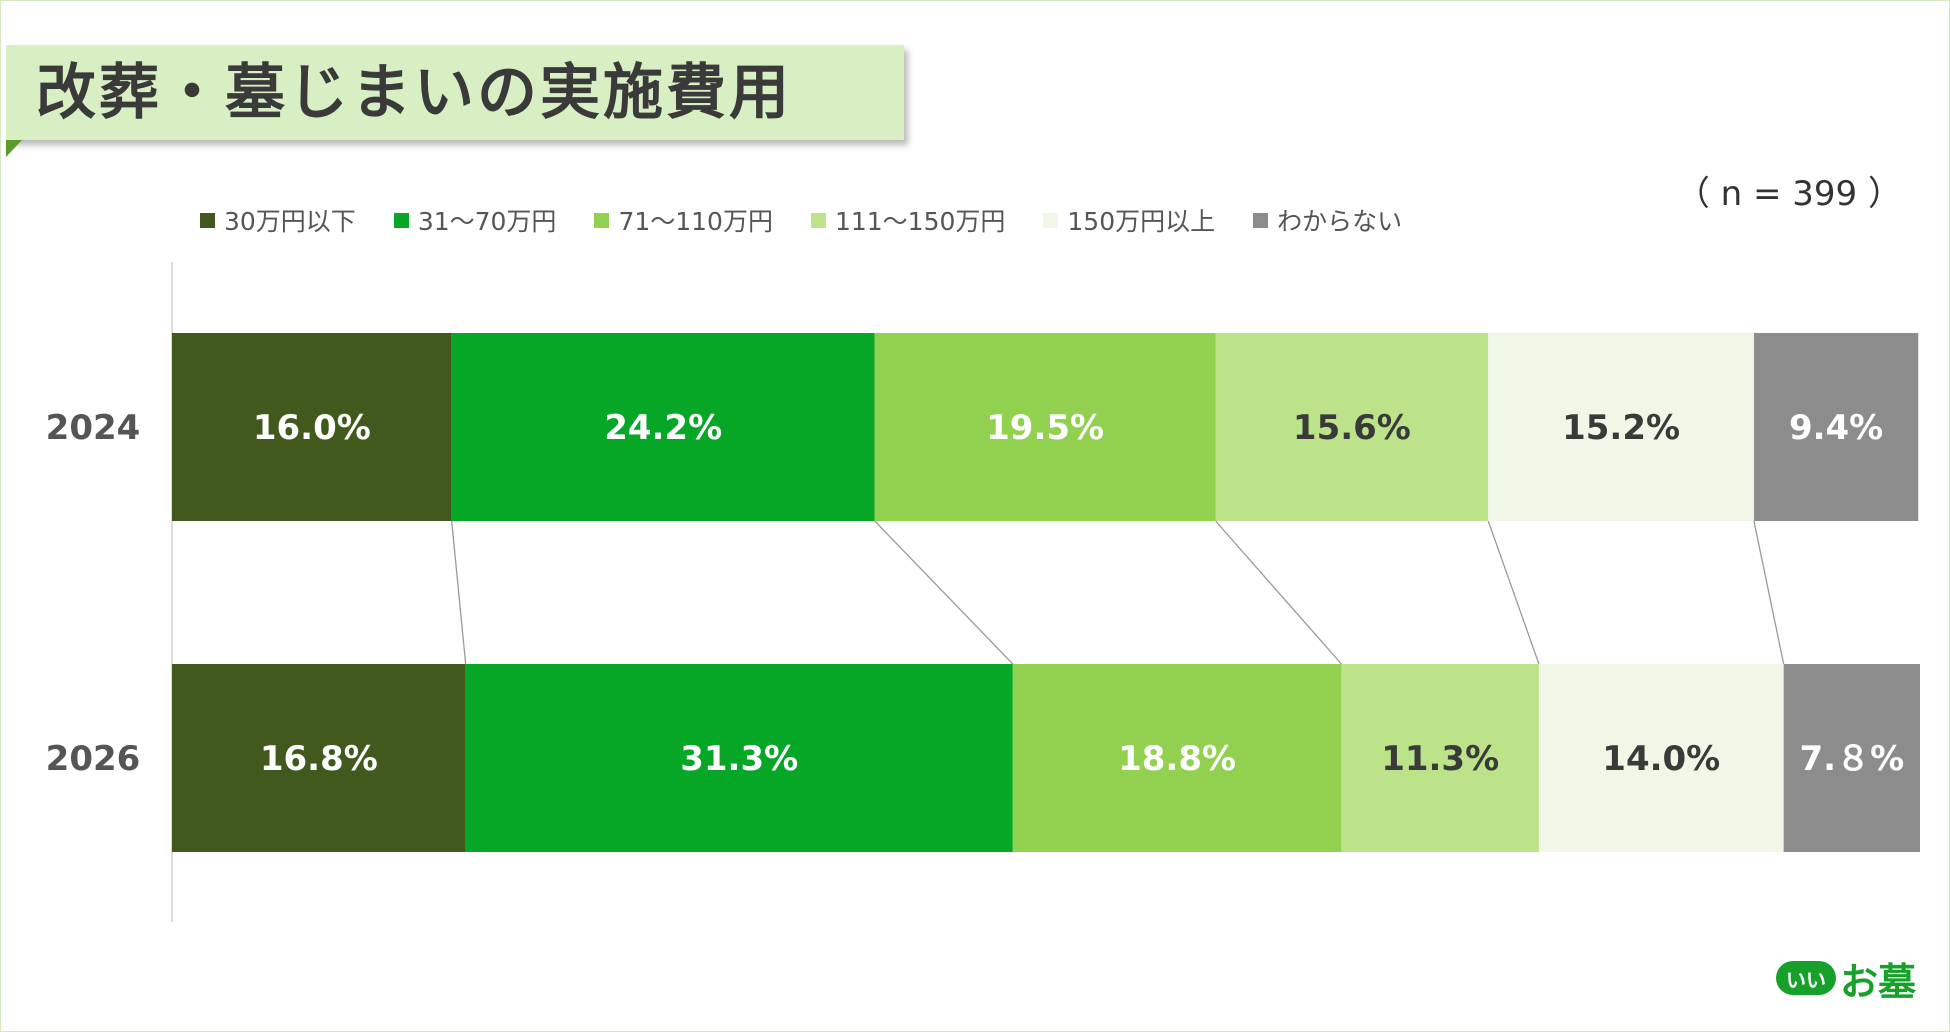 This screenshot has width=1950, height=1032. I want to click on legend-label: 111～150万円, so click(920, 221).